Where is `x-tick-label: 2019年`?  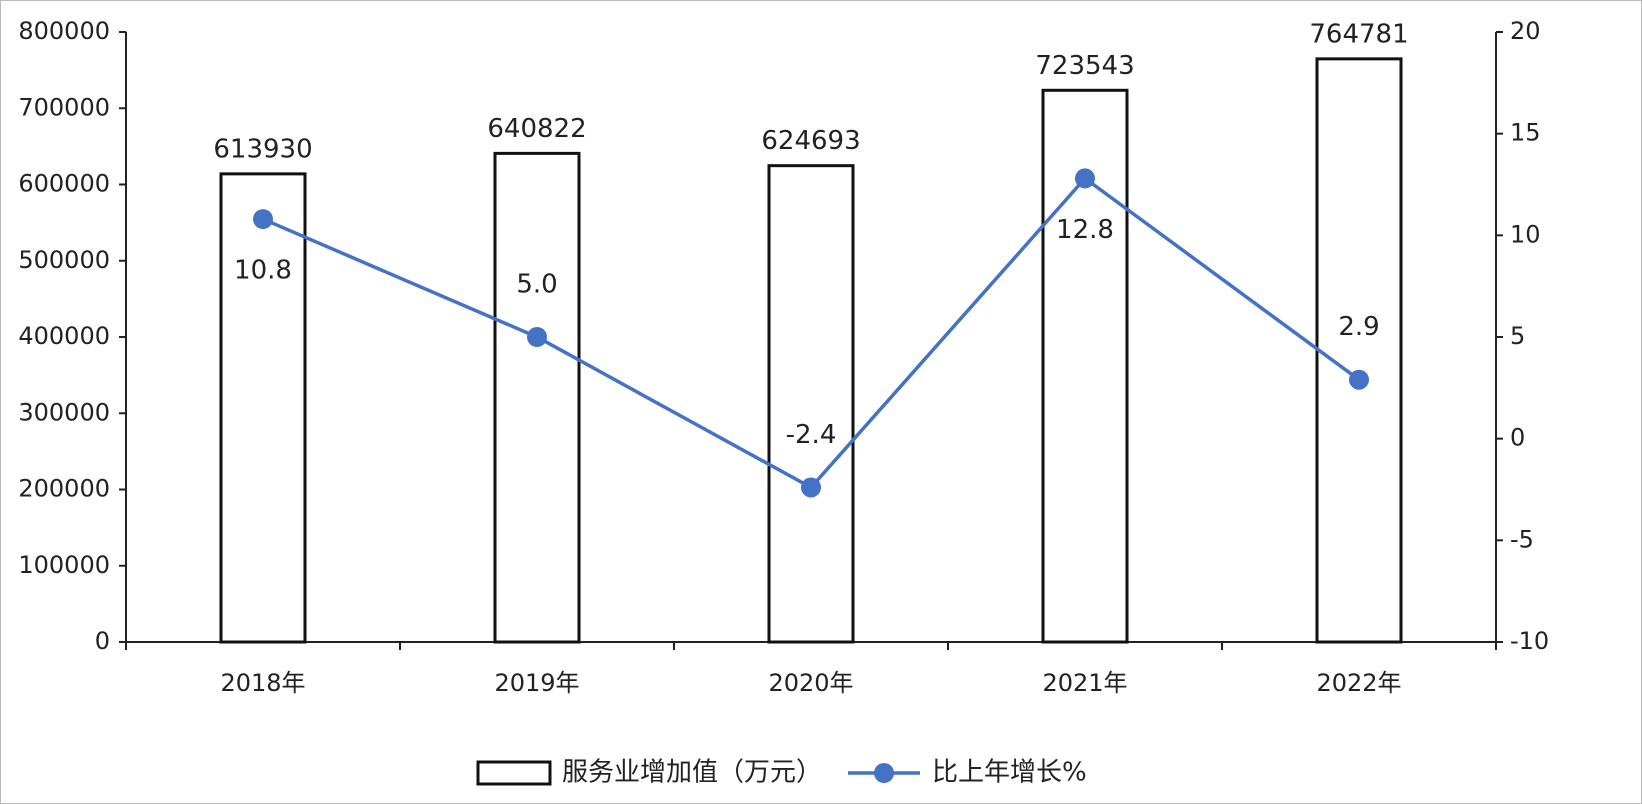
x-tick-label: 2019年 is located at coordinates (536, 683).